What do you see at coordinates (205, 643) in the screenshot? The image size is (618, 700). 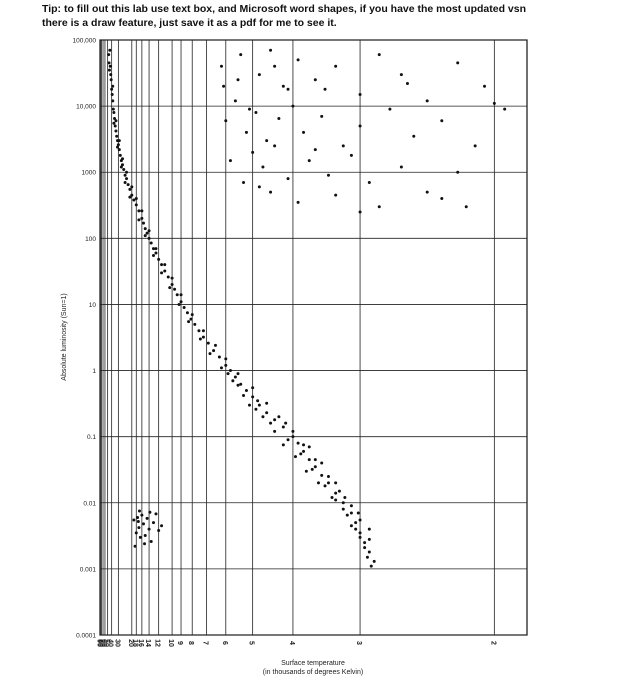 I see `x-tick-label: 7` at bounding box center [205, 643].